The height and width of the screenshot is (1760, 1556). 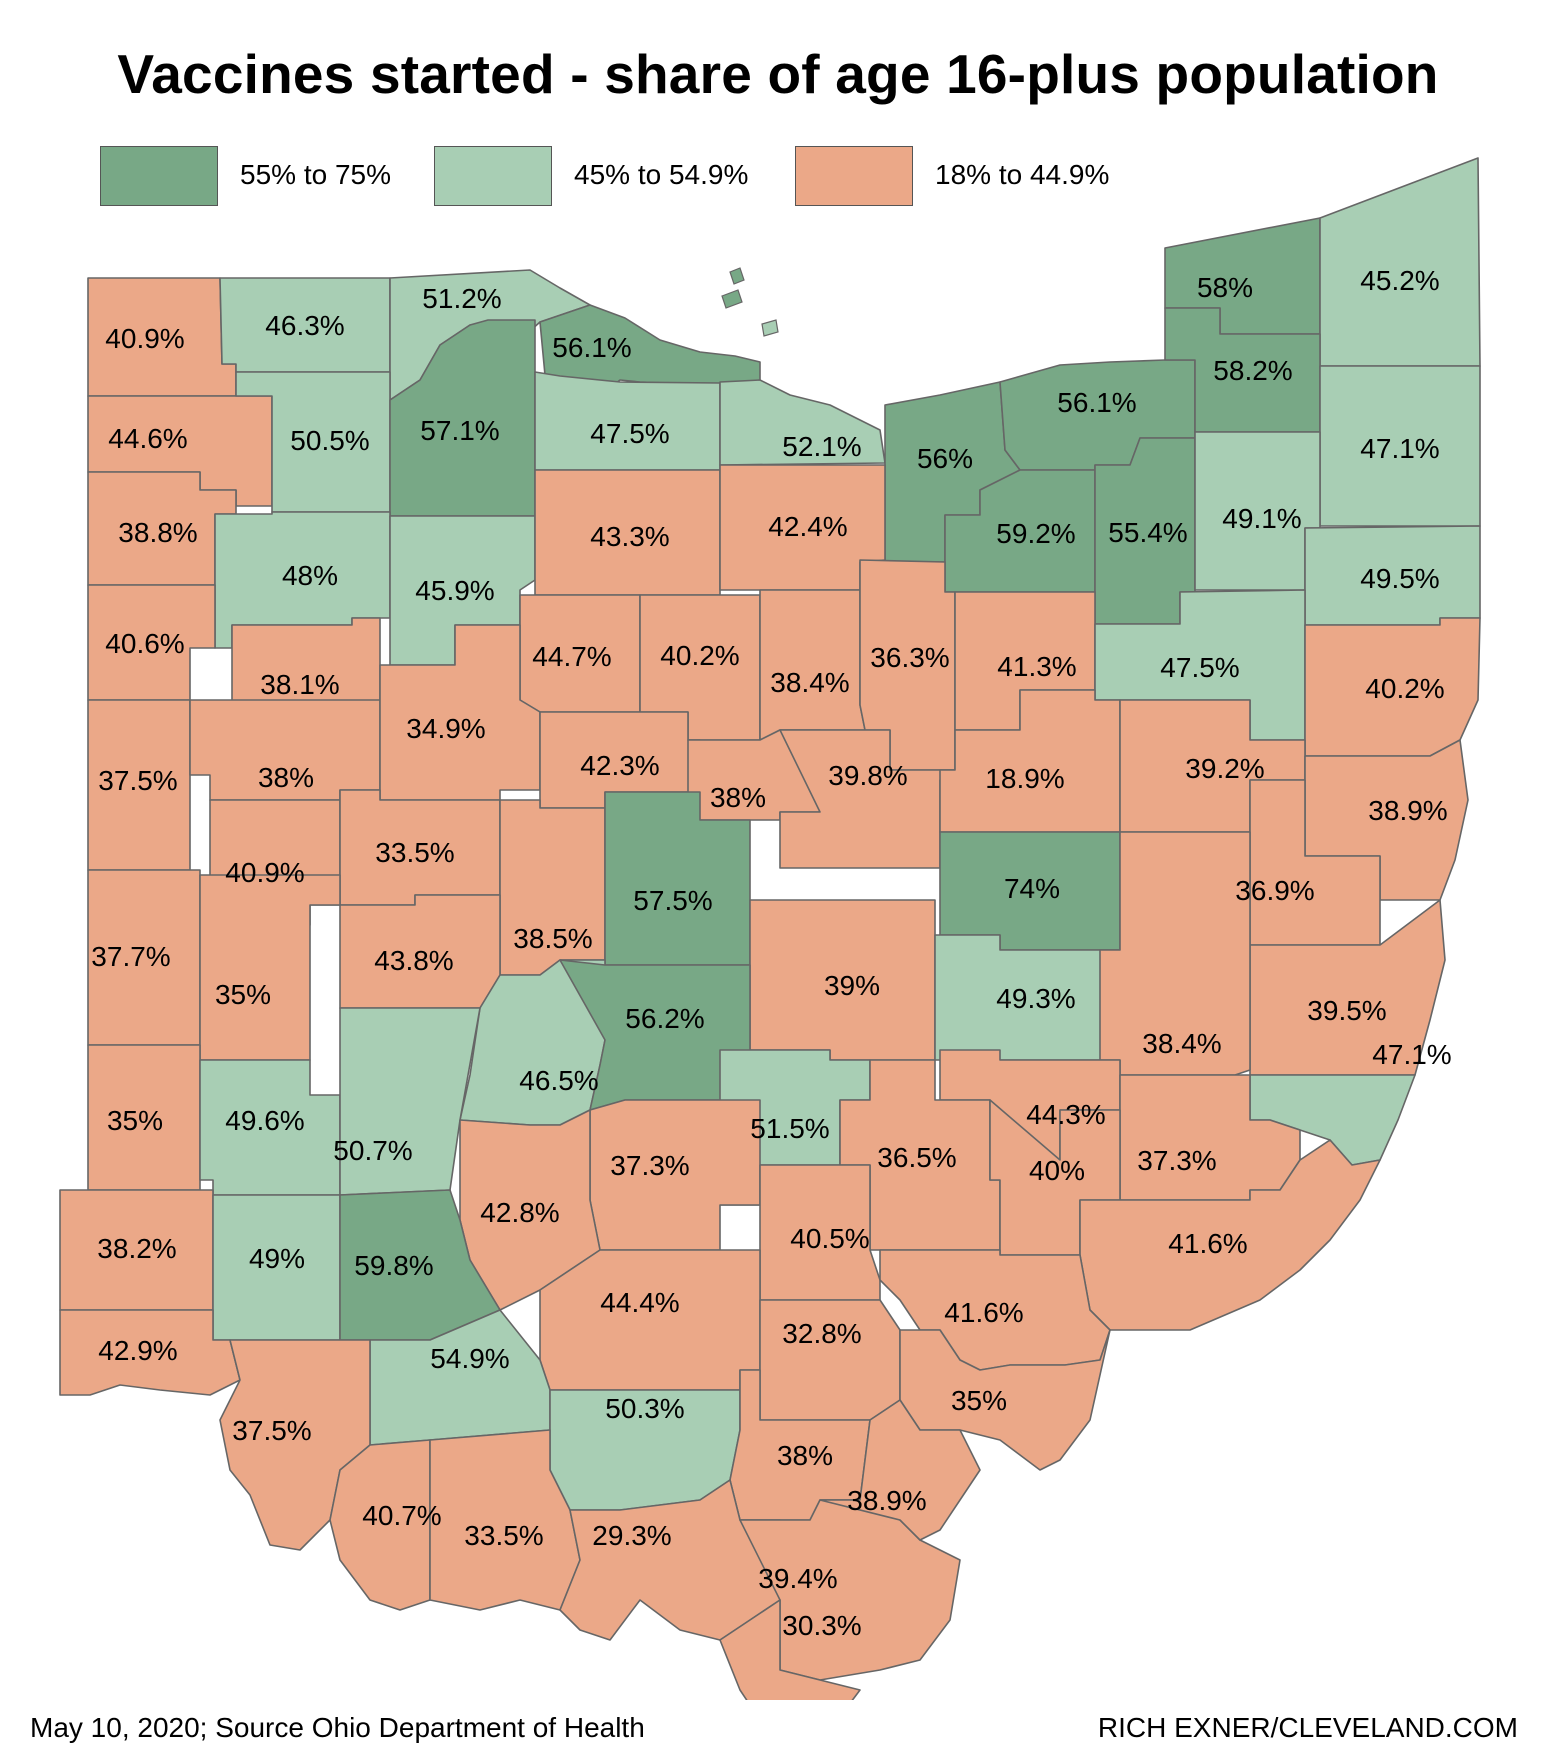 What do you see at coordinates (886, 1500) in the screenshot?
I see `county-value-label: 38.9%` at bounding box center [886, 1500].